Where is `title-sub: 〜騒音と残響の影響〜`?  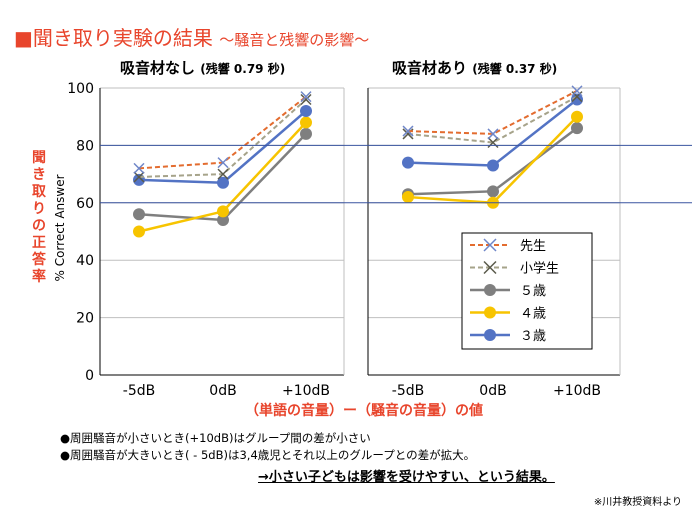 title-sub: 〜騒音と残響の影響〜 is located at coordinates (294, 40).